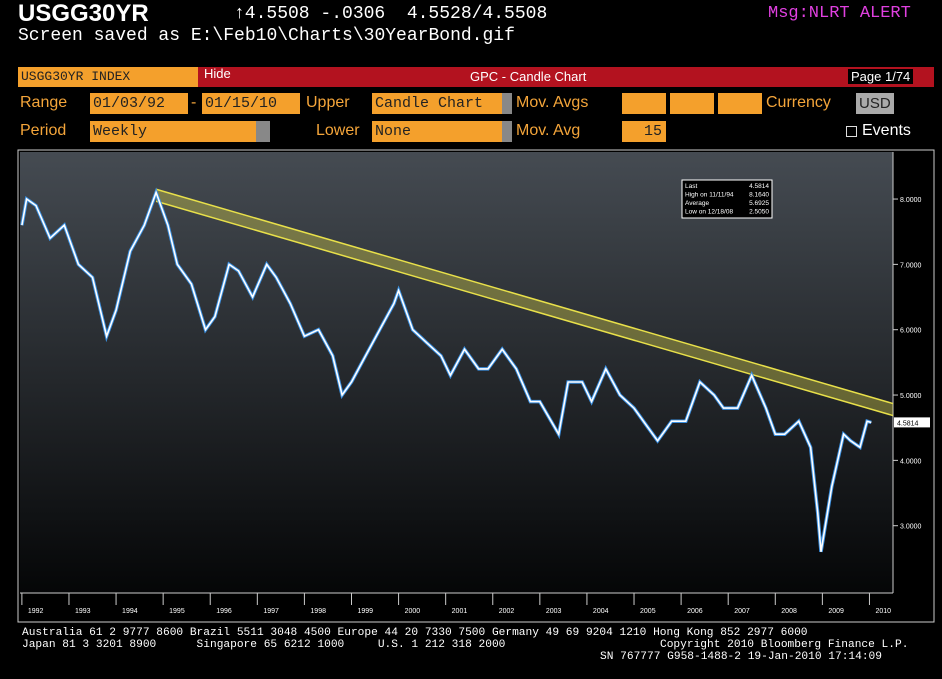 The height and width of the screenshot is (679, 942). What do you see at coordinates (911, 200) in the screenshot?
I see `y-tick-label: 8.0000` at bounding box center [911, 200].